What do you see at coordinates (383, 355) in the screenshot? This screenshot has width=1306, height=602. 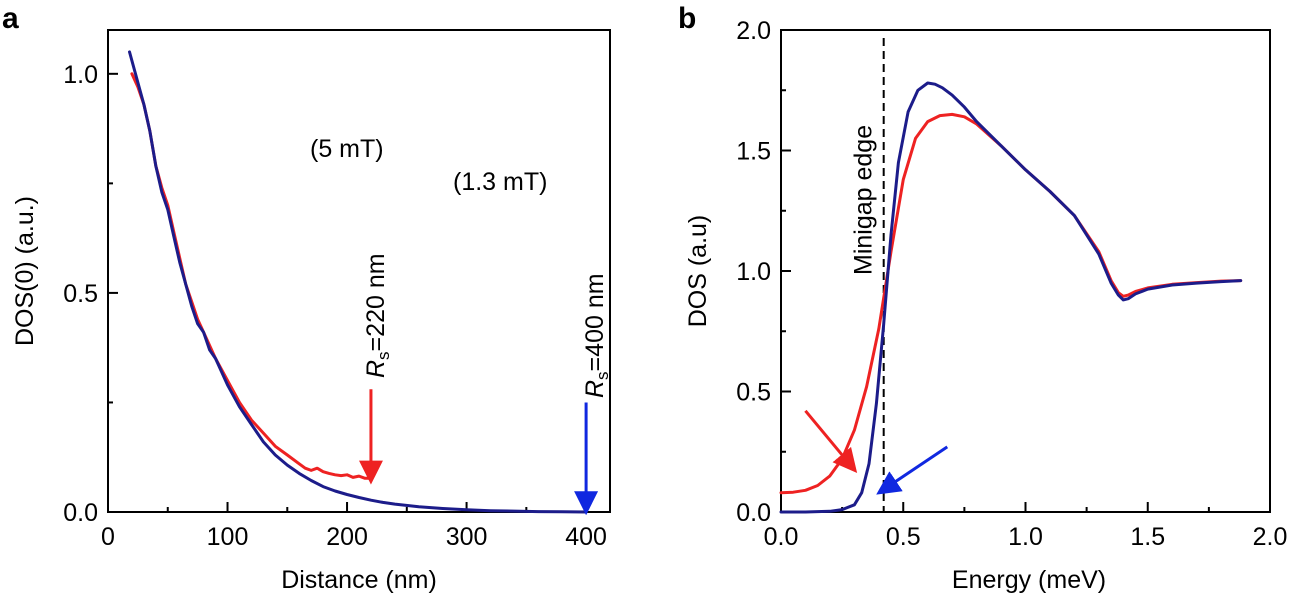 I see `rs220-subscript: s` at bounding box center [383, 355].